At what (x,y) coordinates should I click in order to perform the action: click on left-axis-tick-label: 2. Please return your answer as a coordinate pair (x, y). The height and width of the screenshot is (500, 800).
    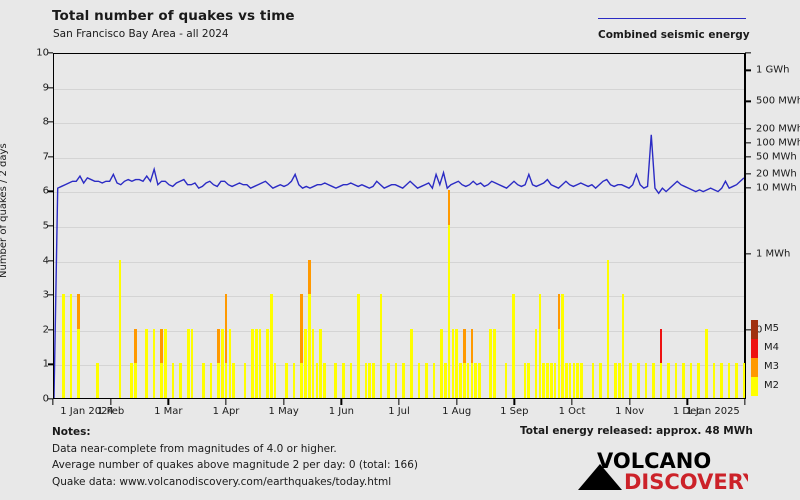
    Looking at the image, I should click on (45, 330).